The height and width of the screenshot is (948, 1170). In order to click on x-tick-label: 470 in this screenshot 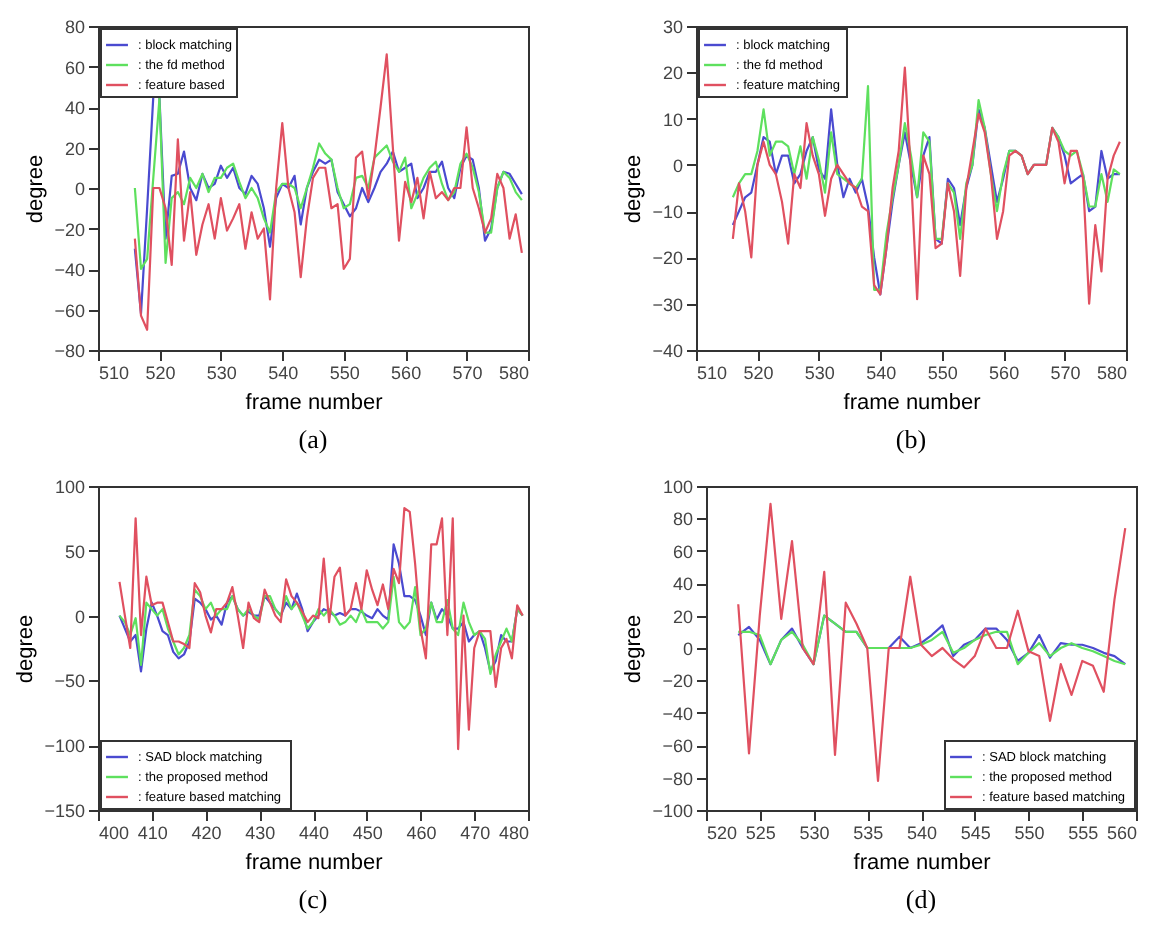, I will do `click(475, 833)`.